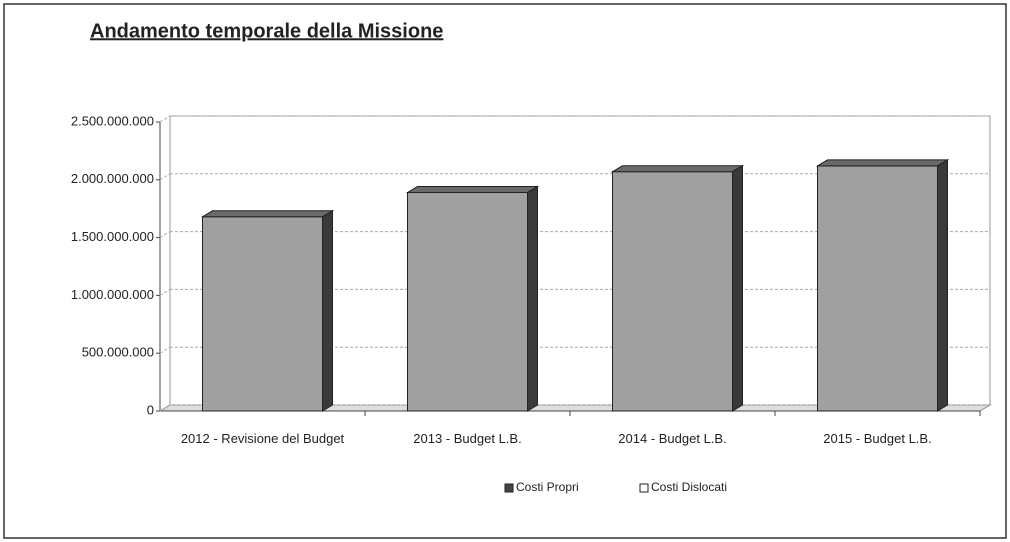  Describe the element at coordinates (689, 487) in the screenshot. I see `legend-label: Costi Dislocati` at that location.